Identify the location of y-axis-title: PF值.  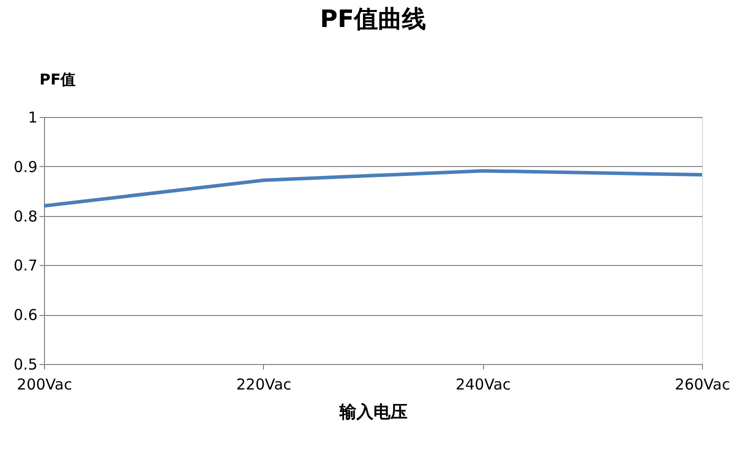
(58, 79).